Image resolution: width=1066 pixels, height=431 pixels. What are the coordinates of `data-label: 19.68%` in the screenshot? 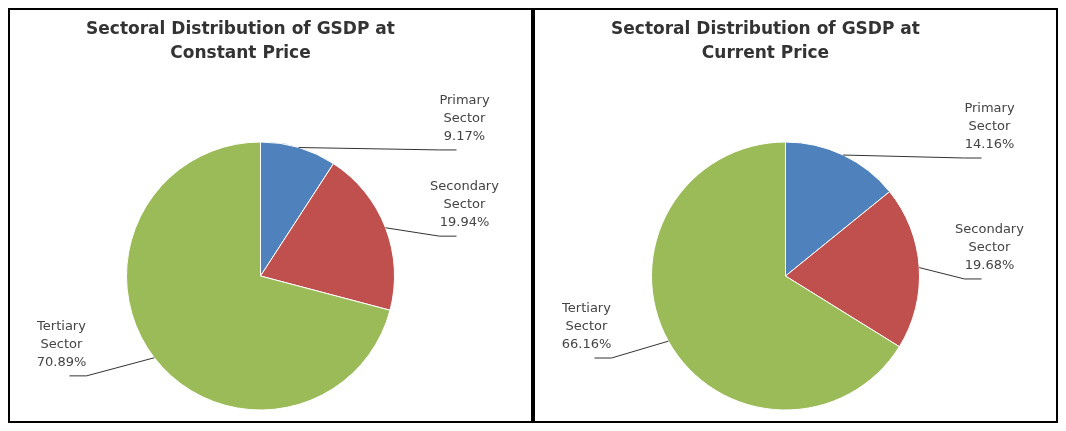 It's located at (989, 264).